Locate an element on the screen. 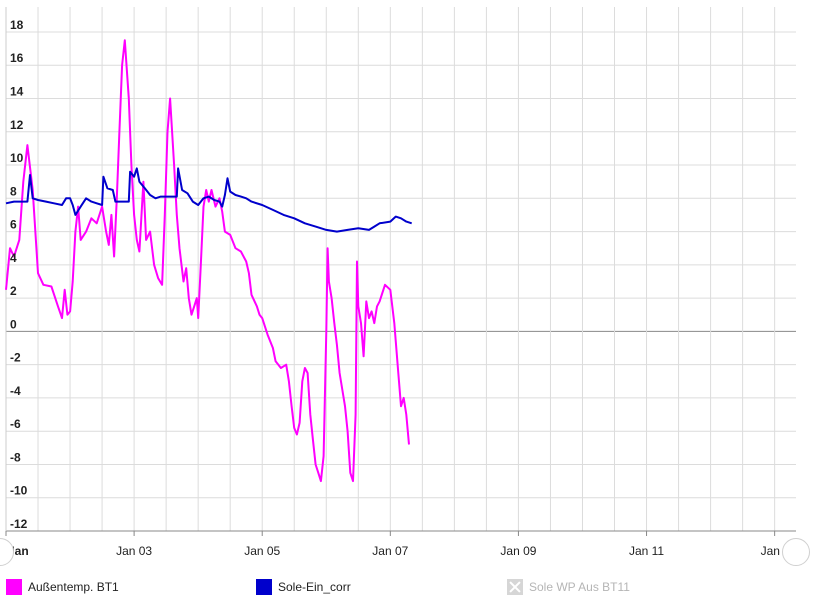 Image resolution: width=816 pixels, height=599 pixels. legend-item-aussentemp: Außentemp. BT1 is located at coordinates (62, 587).